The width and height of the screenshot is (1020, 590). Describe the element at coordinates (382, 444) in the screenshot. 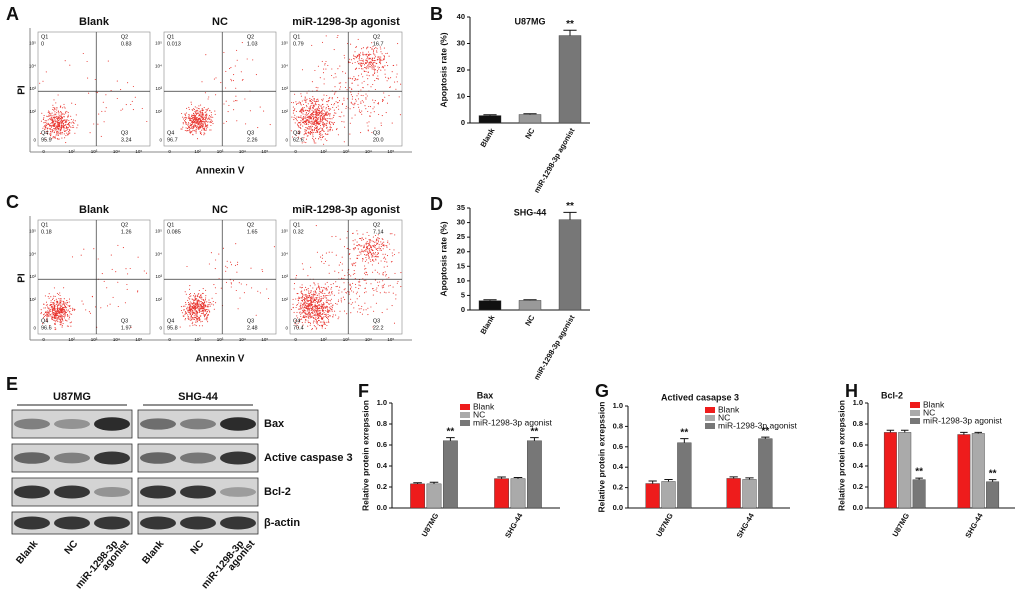

I see `y-tick-label: 0.6` at that location.